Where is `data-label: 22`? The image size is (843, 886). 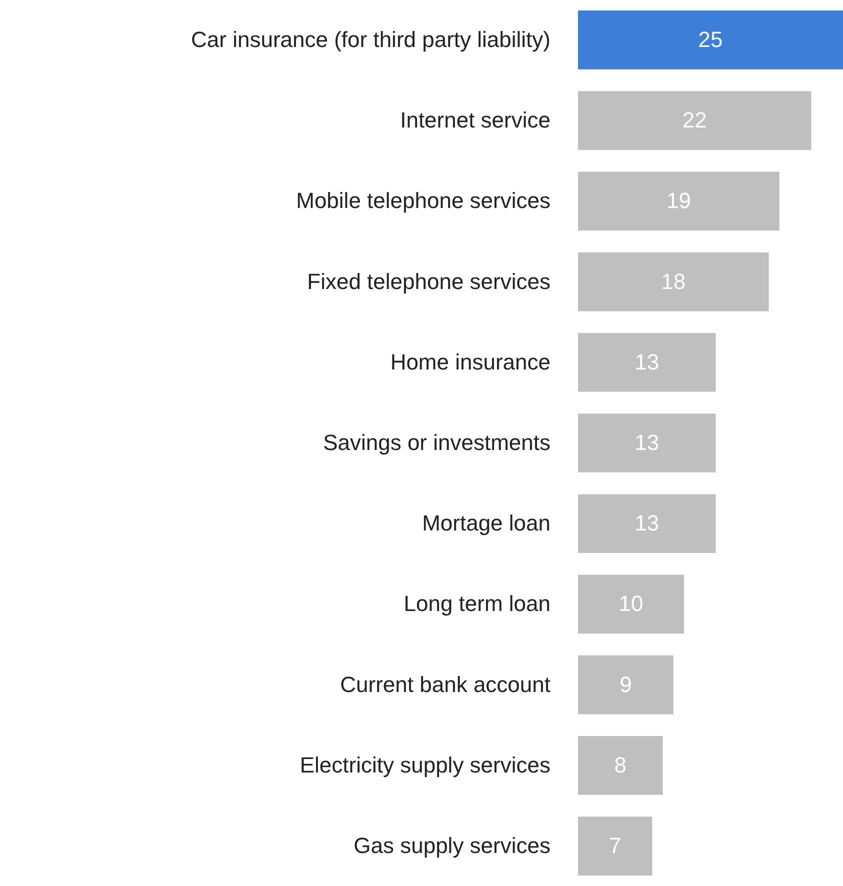 data-label: 22 is located at coordinates (694, 120).